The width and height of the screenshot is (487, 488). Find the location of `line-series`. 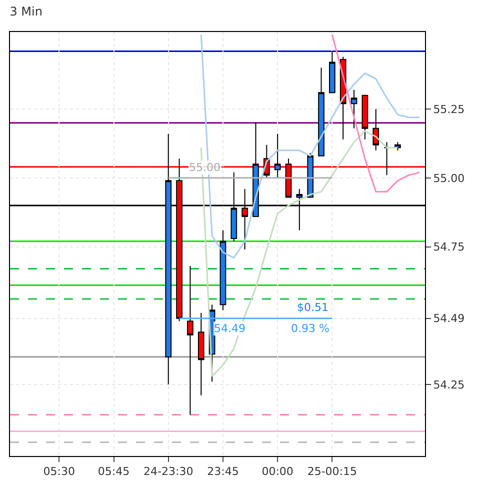

line-series is located at coordinates (375, 113).